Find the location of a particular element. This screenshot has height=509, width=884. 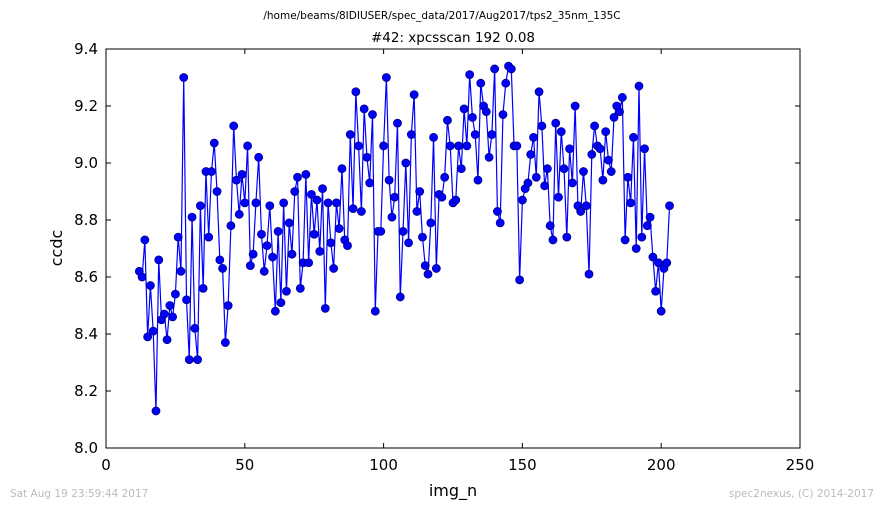

y-tick-label: 8.6 is located at coordinates (86, 277).